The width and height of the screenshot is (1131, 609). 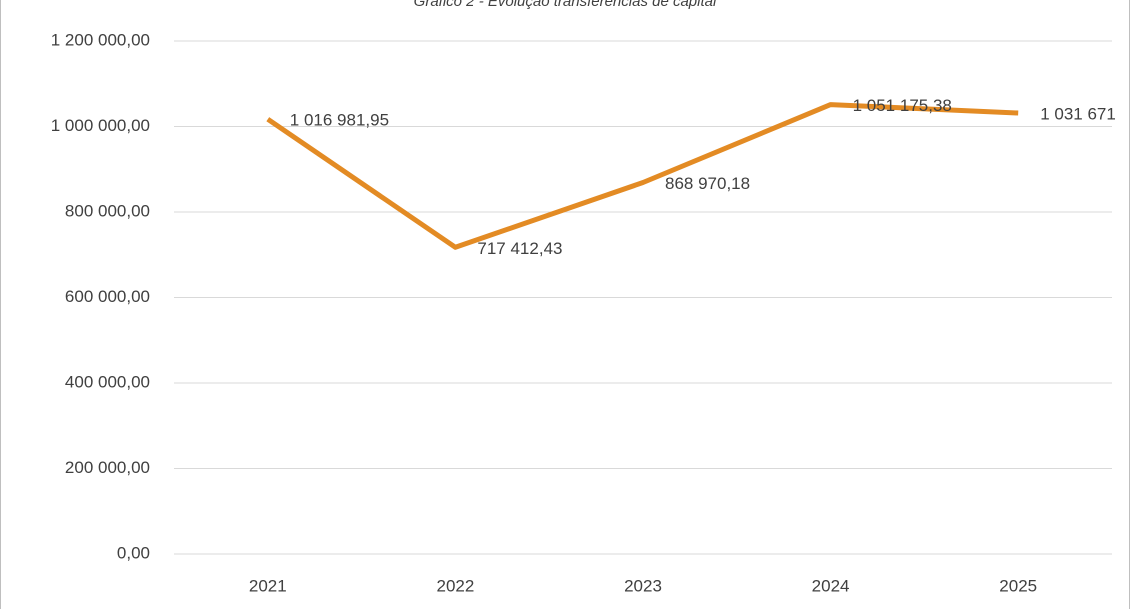 What do you see at coordinates (1078, 113) in the screenshot?
I see `data-label: 1 031 671` at bounding box center [1078, 113].